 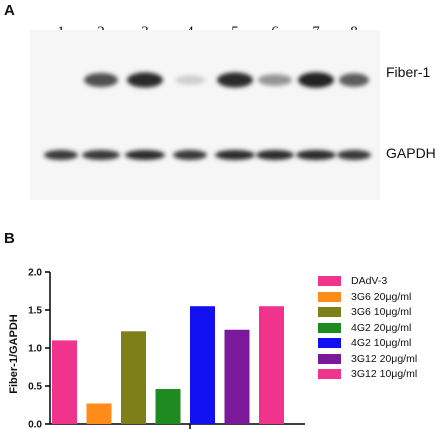 I want to click on legend-item: 3G12 10μg/ml, so click(x=367, y=374).